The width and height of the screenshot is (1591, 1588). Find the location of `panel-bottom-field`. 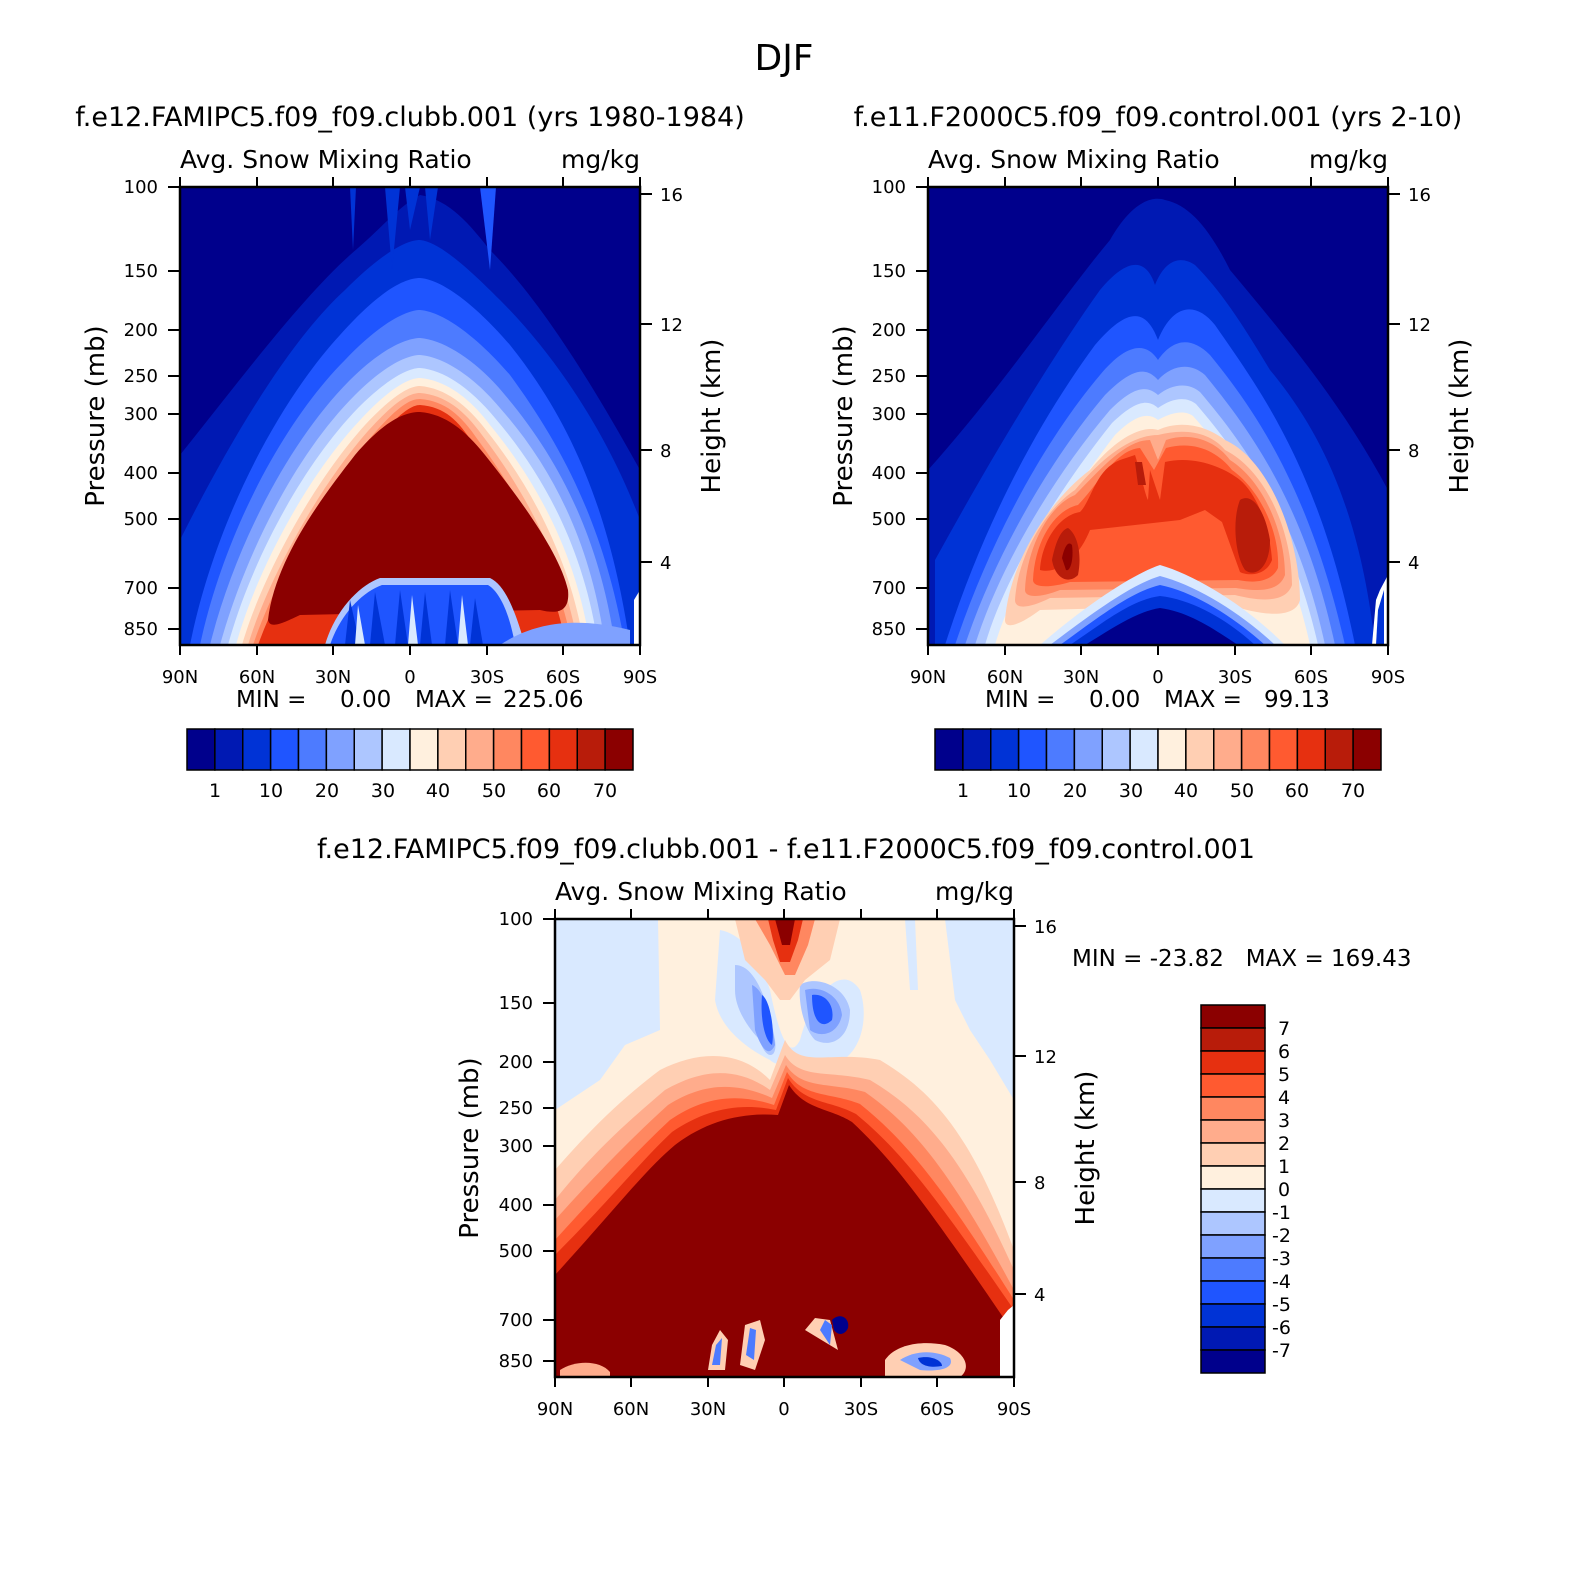

panel-bottom-field is located at coordinates (784, 1148).